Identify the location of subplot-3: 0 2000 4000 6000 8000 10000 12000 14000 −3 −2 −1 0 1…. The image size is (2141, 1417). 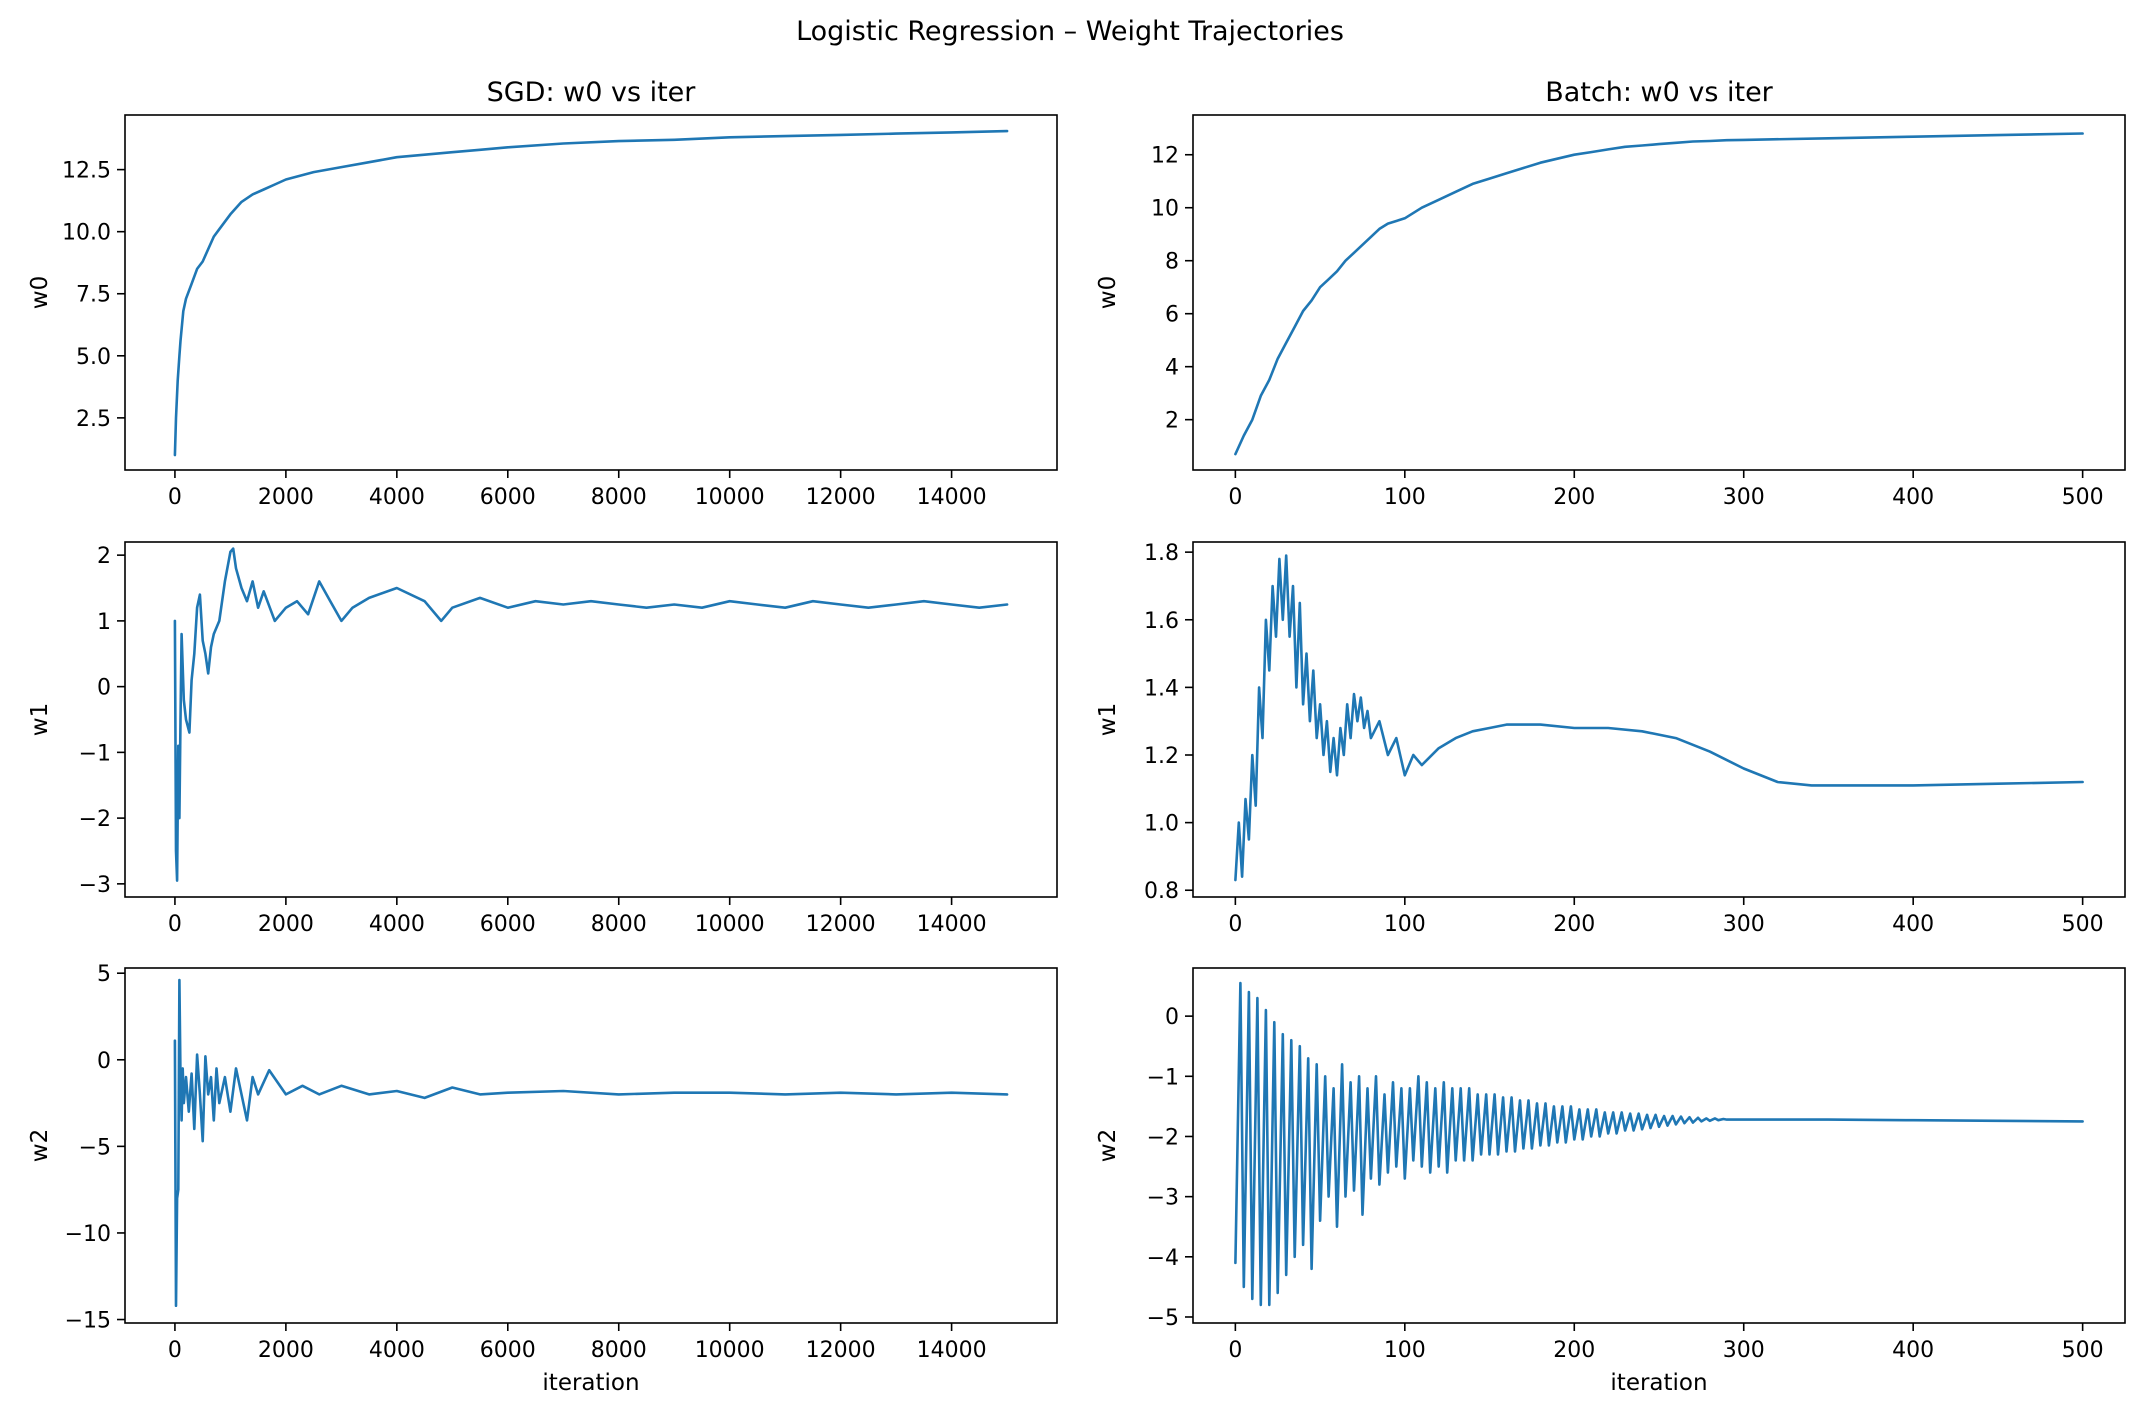
(542, 739).